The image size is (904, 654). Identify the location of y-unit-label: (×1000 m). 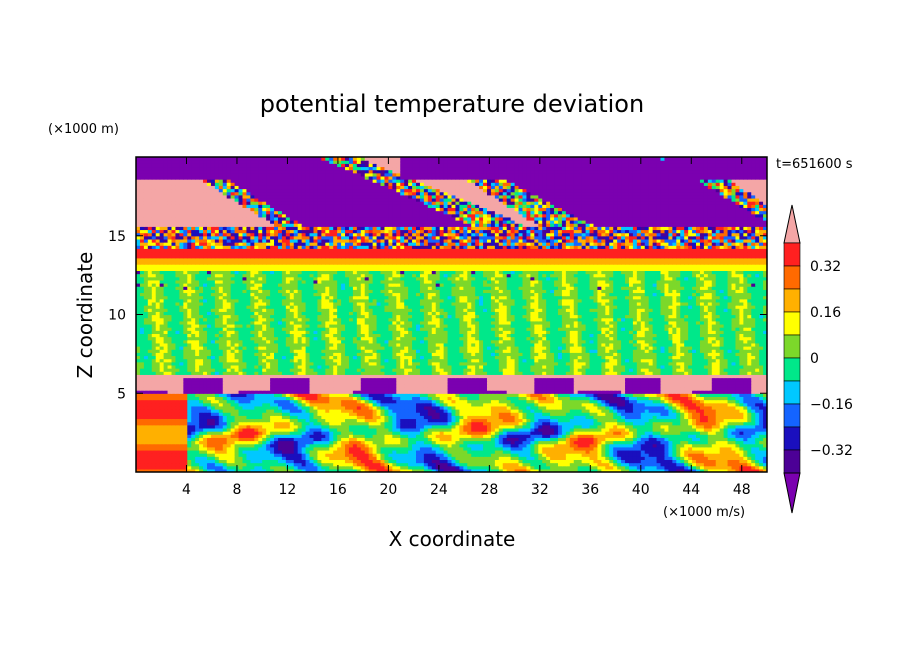
(83, 129).